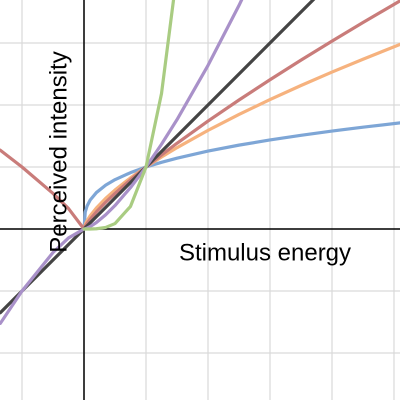 The width and height of the screenshot is (400, 400). What do you see at coordinates (129, 115) in the screenshot?
I see `curve` at bounding box center [129, 115].